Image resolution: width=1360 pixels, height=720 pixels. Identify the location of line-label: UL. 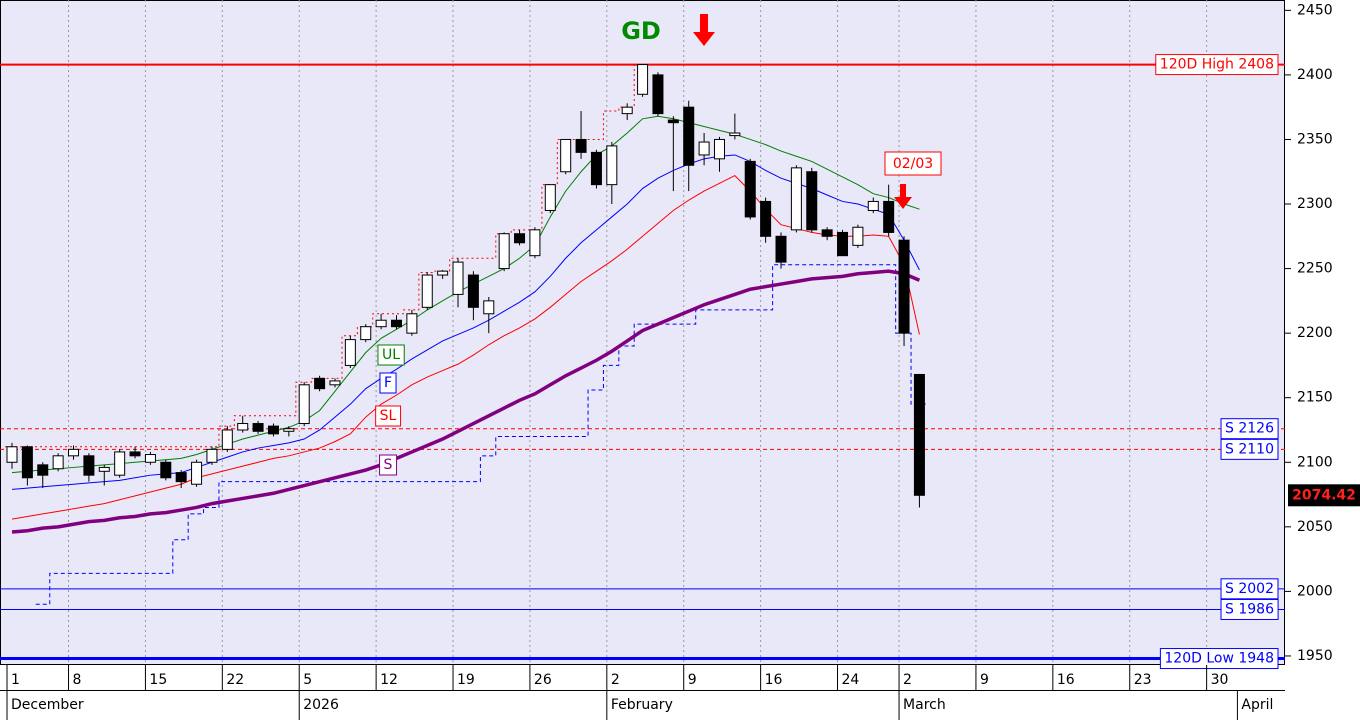
(391, 355).